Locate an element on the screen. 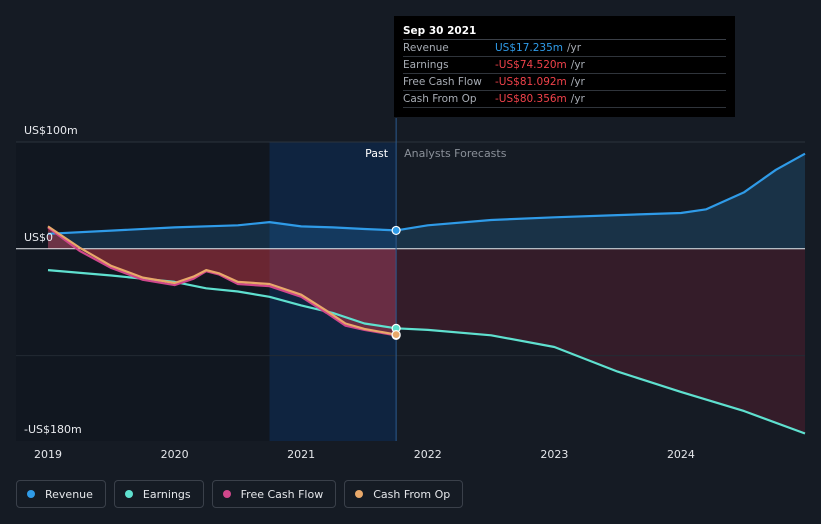 The image size is (821, 524). tooltip-row-fcf: Free Cash Flow -US$81.092m /yr is located at coordinates (564, 82).